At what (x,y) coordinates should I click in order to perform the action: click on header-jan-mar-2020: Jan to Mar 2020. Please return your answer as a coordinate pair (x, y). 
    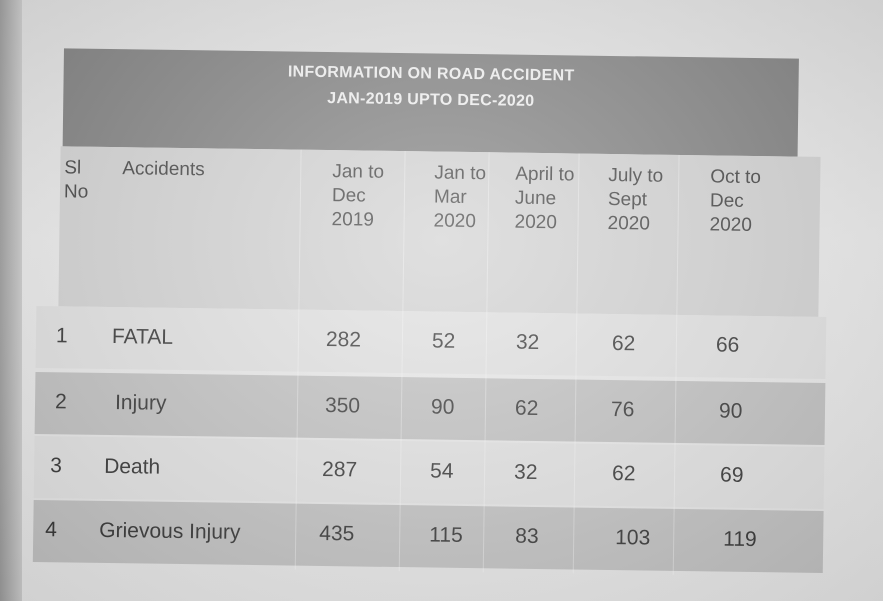
    Looking at the image, I should click on (460, 197).